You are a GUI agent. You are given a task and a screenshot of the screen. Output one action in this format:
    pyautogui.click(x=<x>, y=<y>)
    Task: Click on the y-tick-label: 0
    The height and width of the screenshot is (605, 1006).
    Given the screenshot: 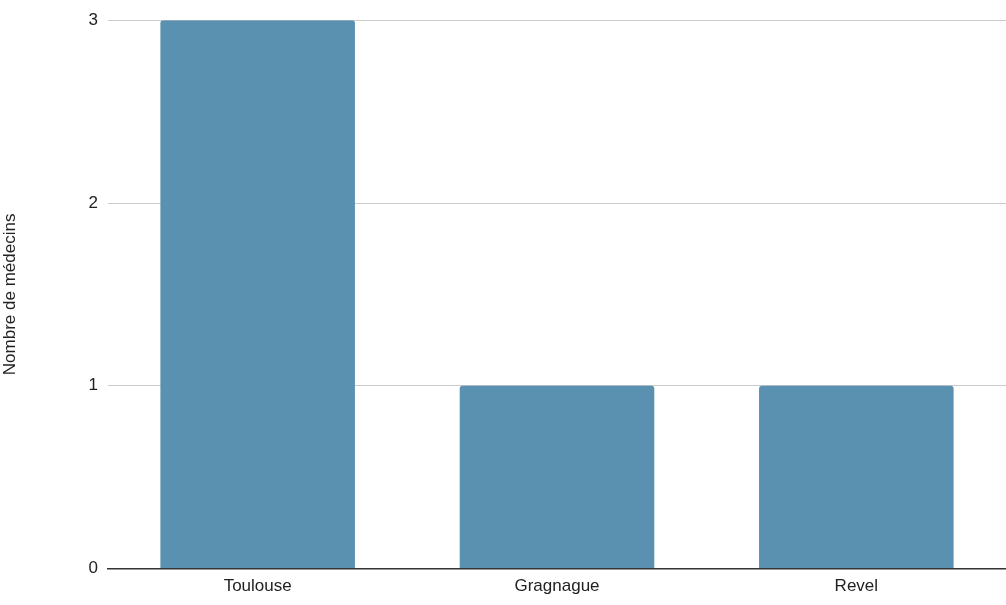 What is the action you would take?
    pyautogui.click(x=93, y=568)
    